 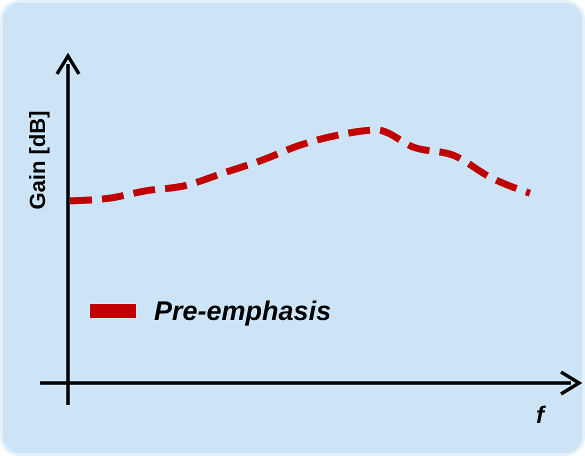 I want to click on legend-label: Pre-emphasis, so click(x=243, y=311).